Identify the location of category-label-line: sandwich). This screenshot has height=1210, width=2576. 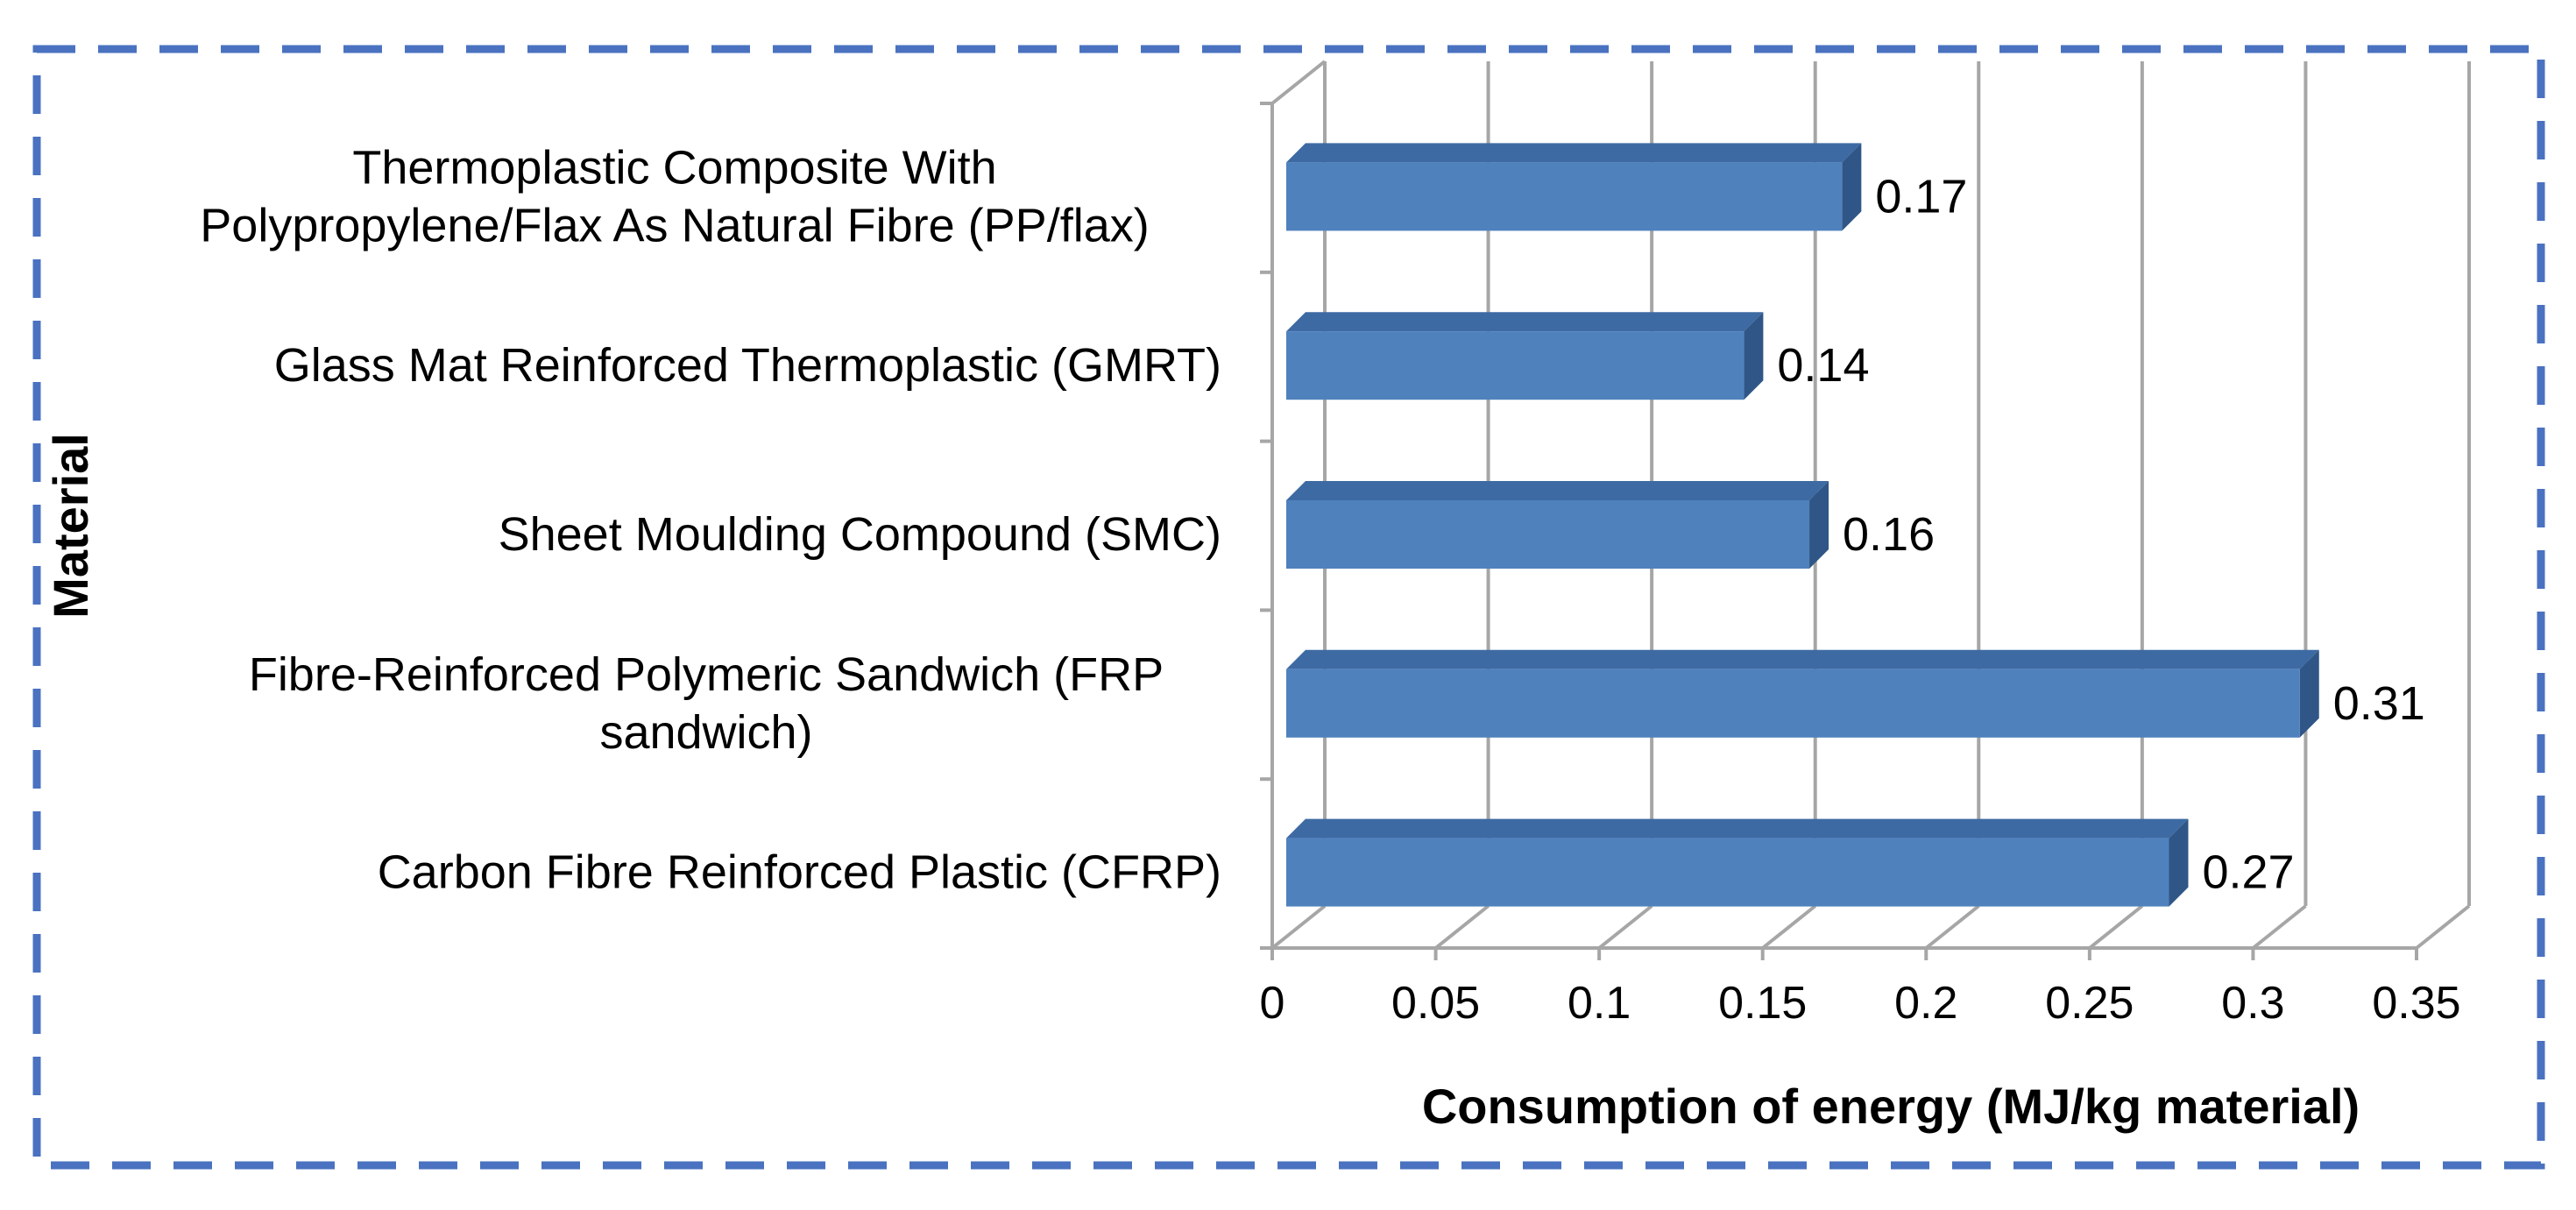
(705, 732).